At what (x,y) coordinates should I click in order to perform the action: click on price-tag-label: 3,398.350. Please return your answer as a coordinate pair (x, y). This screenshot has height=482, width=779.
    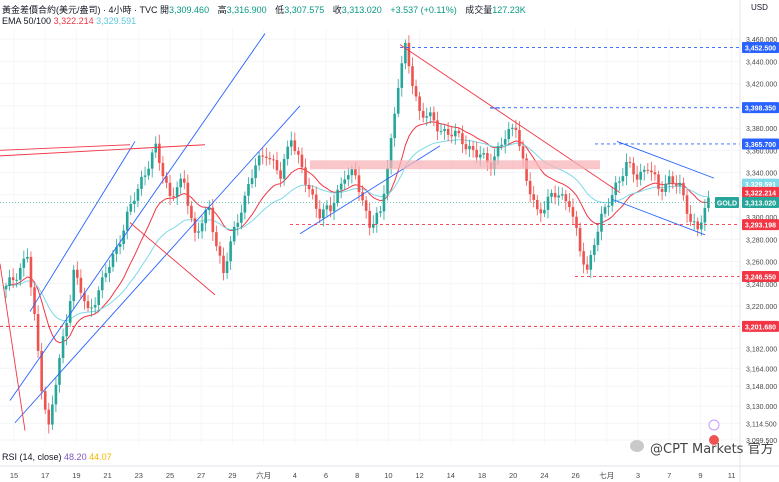
    Looking at the image, I should click on (760, 109).